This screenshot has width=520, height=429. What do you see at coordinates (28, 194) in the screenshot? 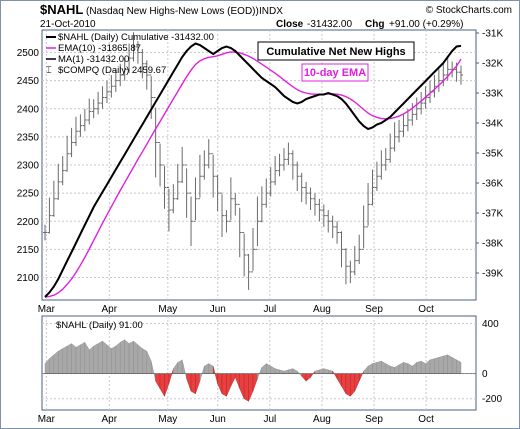
I see `left-tick-label: 2250` at bounding box center [28, 194].